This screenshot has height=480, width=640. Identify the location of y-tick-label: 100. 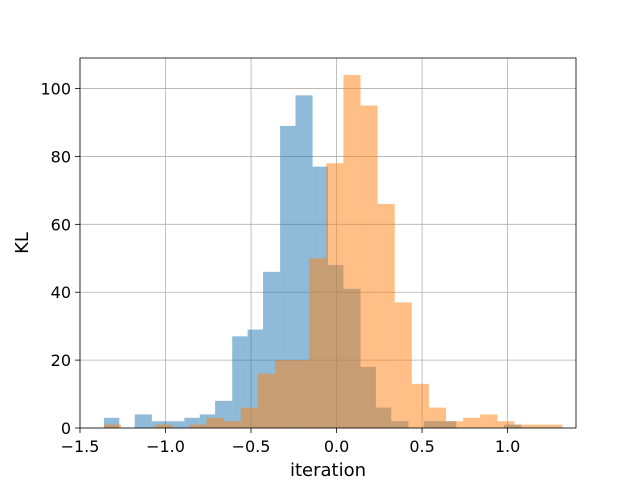
(55, 89).